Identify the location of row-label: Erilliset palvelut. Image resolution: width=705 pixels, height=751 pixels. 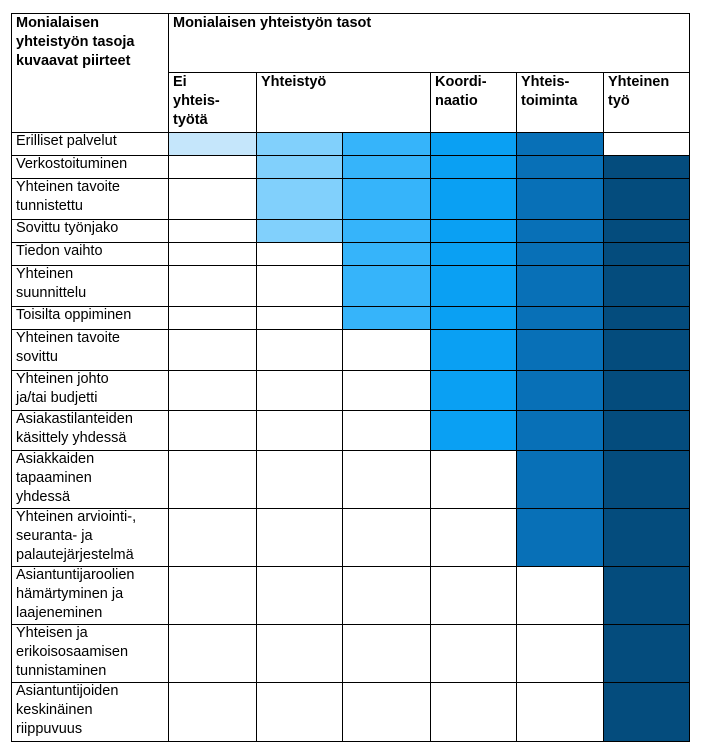
(66, 141).